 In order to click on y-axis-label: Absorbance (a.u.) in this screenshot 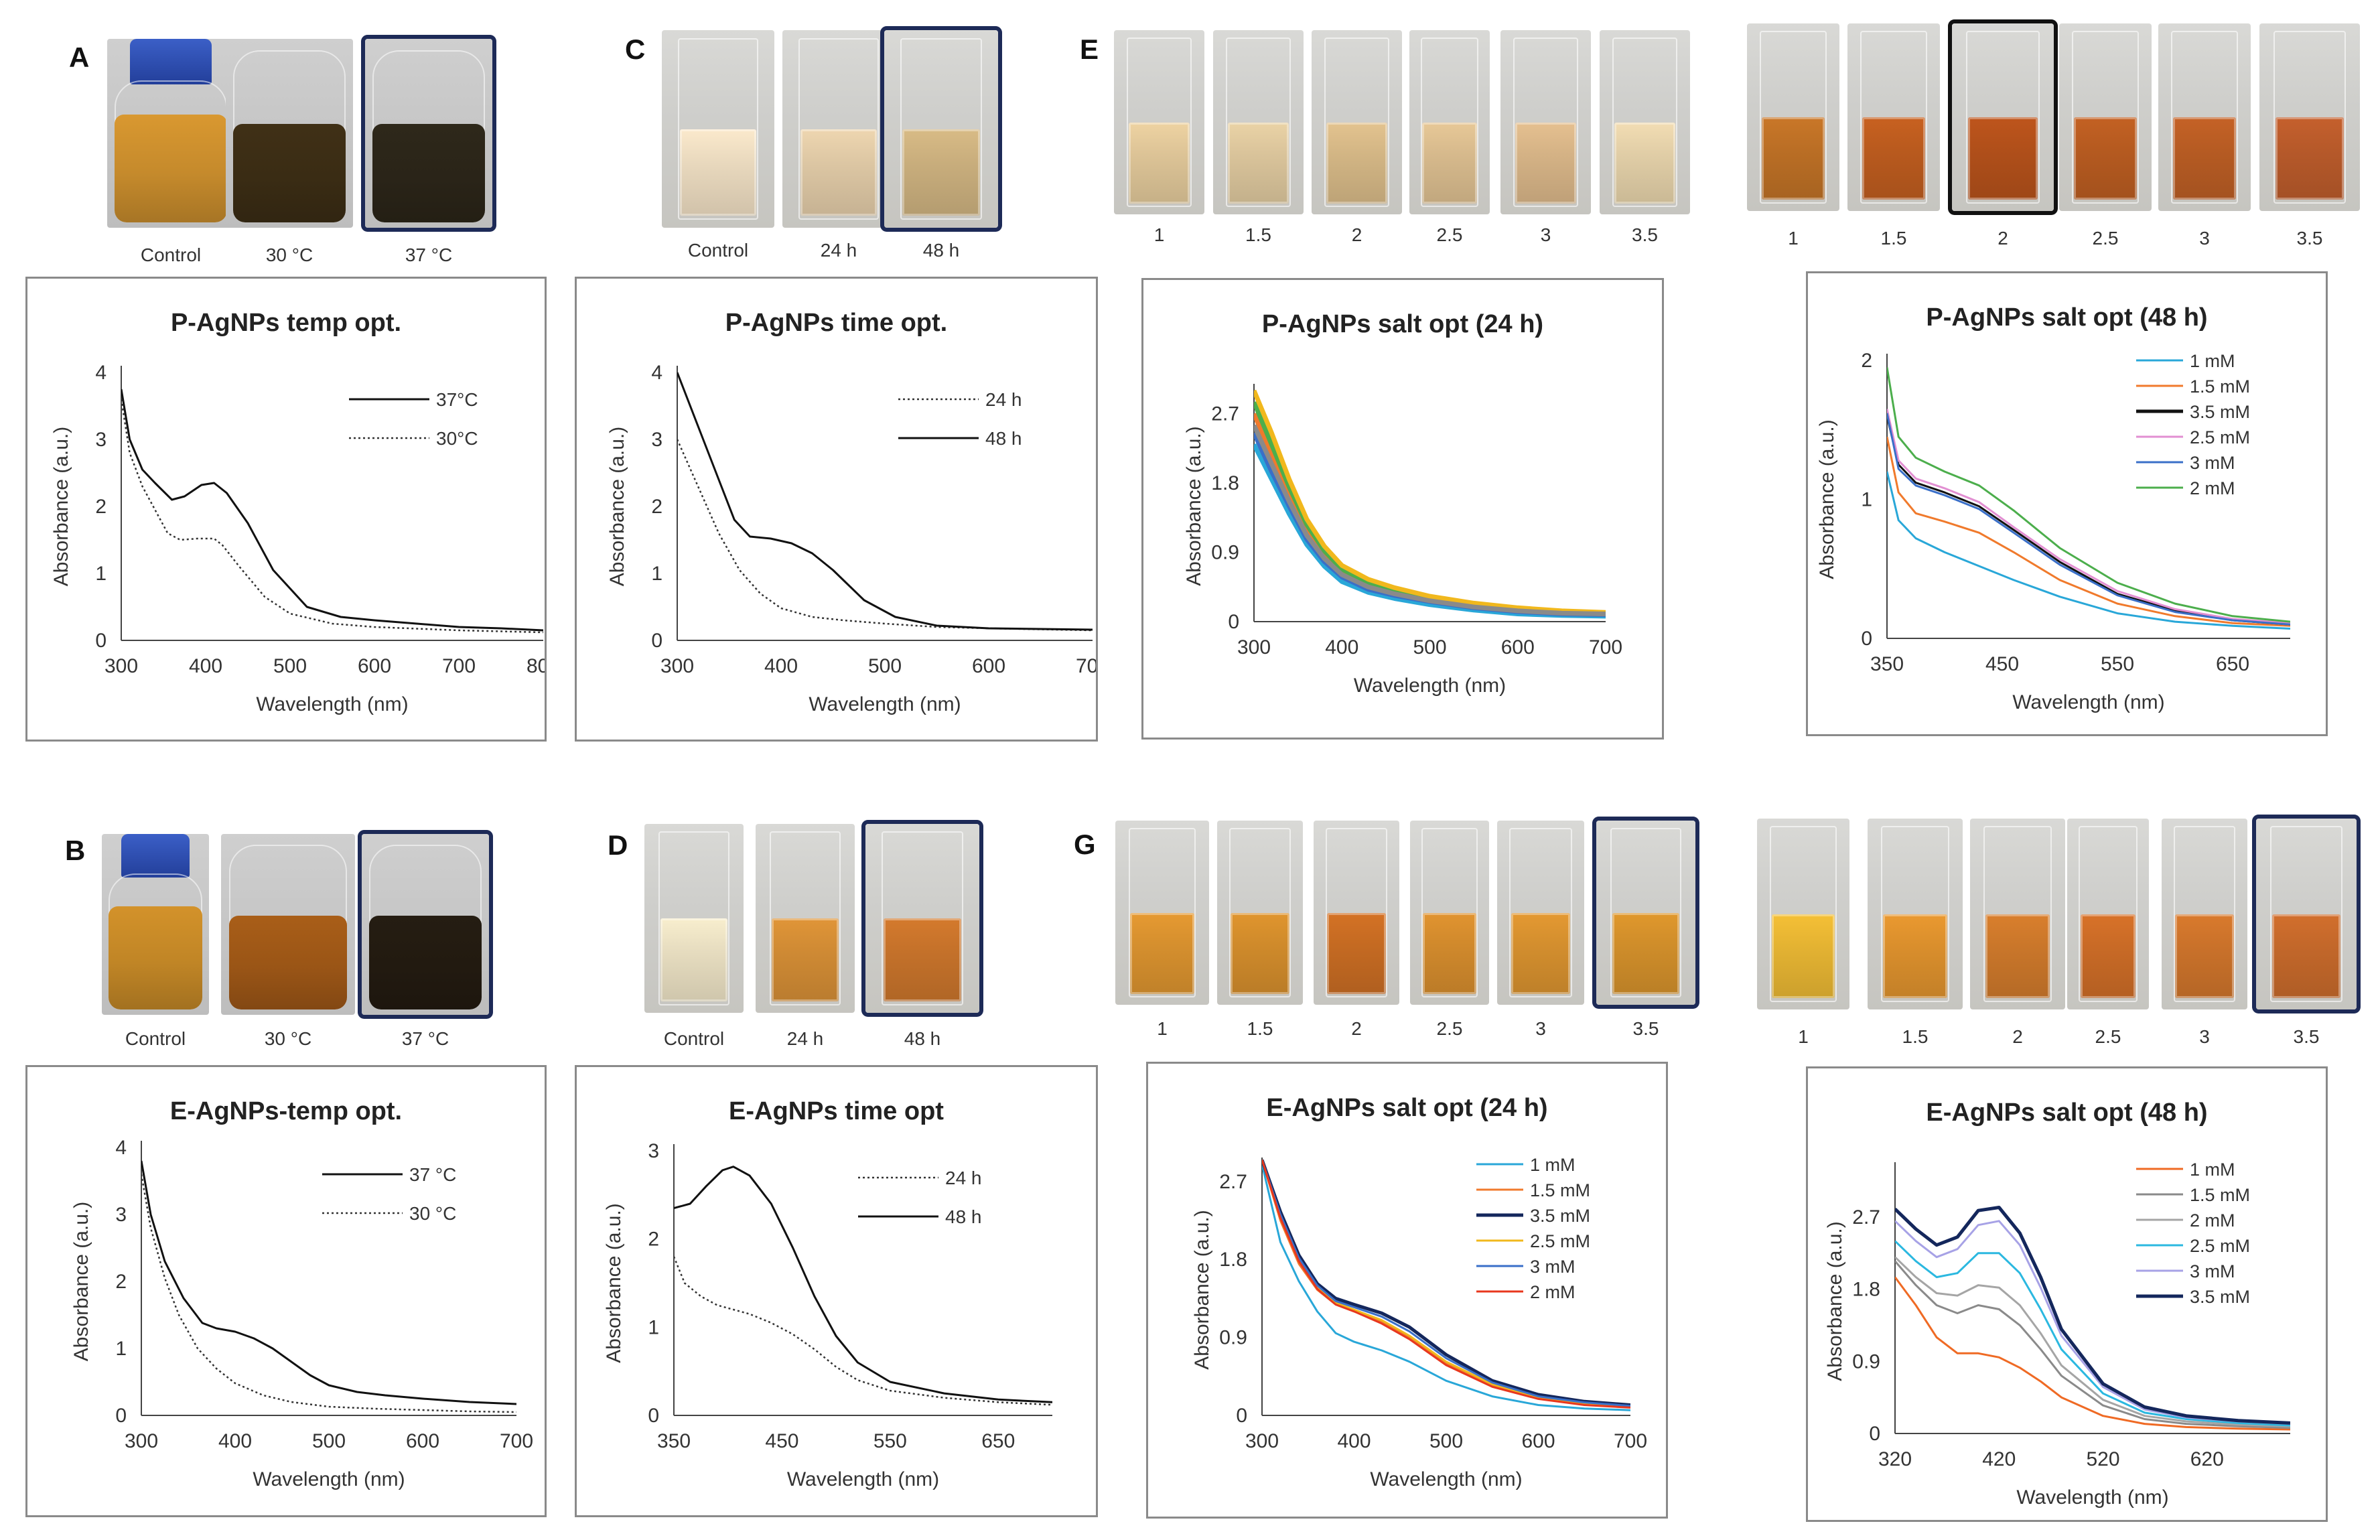, I will do `click(614, 1283)`.